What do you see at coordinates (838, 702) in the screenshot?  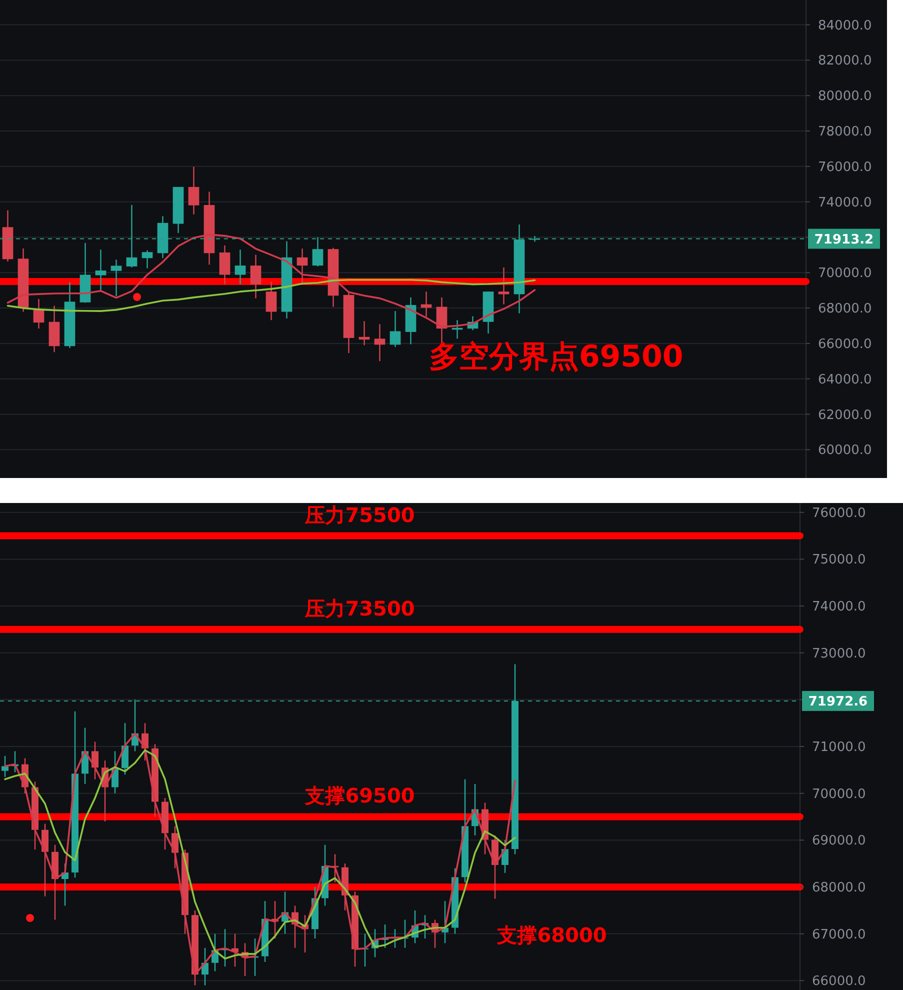 I see `ref-line-label: 71972.6` at bounding box center [838, 702].